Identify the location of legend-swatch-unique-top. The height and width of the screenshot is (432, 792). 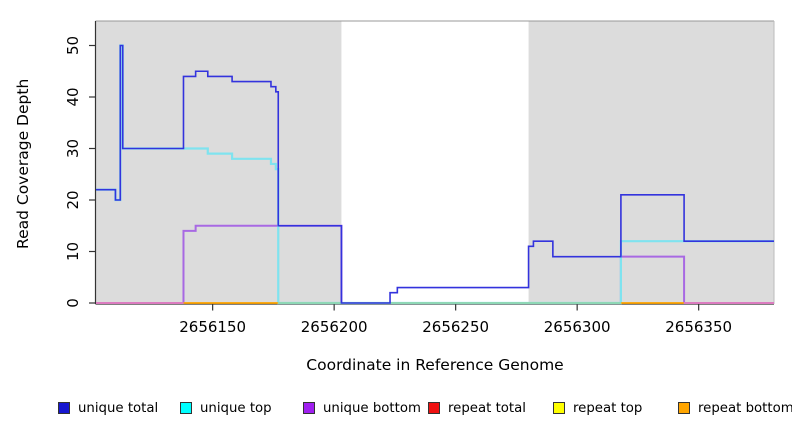
(186, 408).